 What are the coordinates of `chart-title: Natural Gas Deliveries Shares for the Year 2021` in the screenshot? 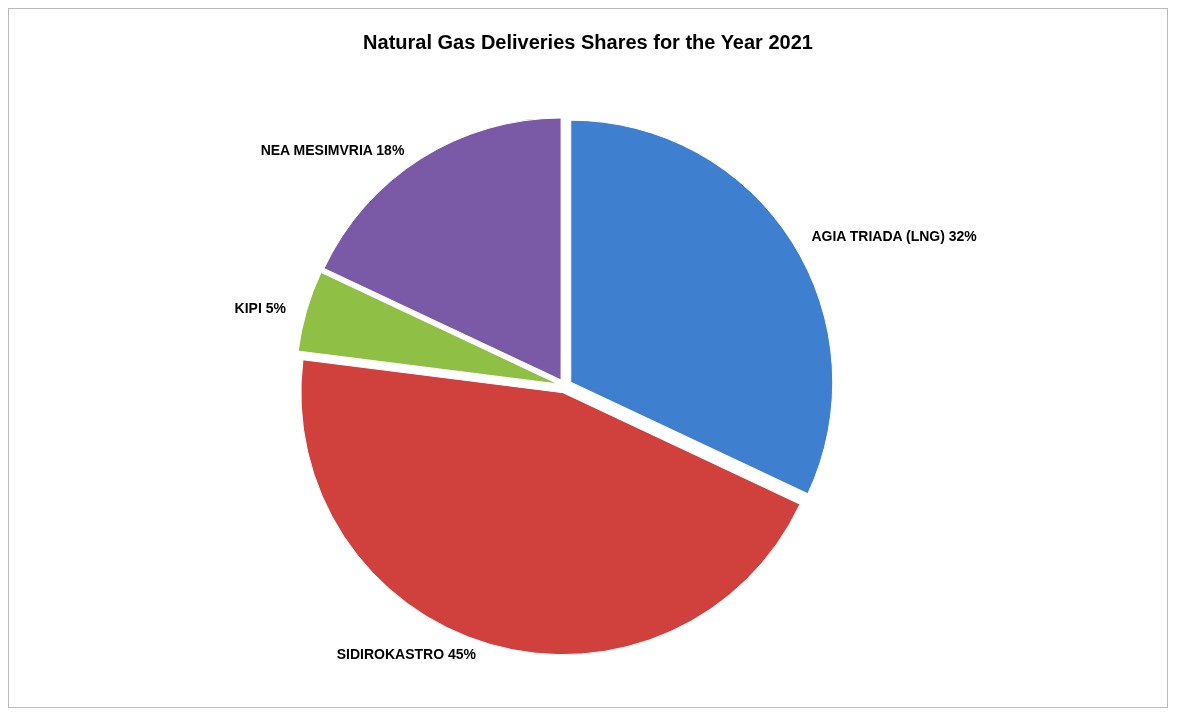 It's located at (588, 42).